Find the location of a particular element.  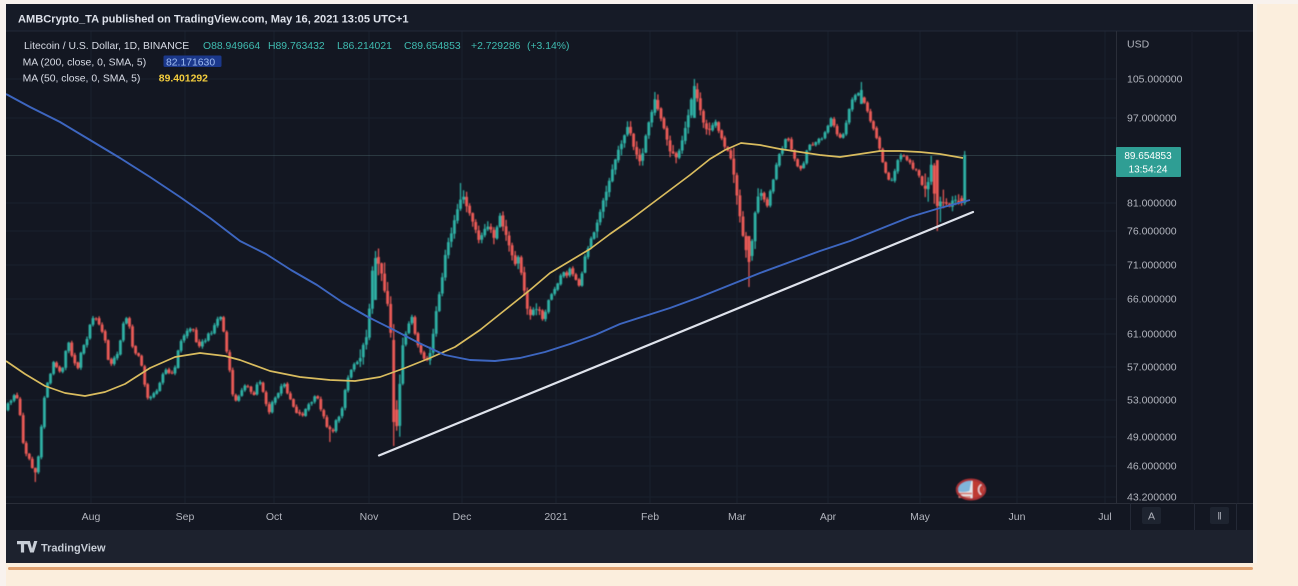

svg-text: 61.000000 is located at coordinates (1152, 335).